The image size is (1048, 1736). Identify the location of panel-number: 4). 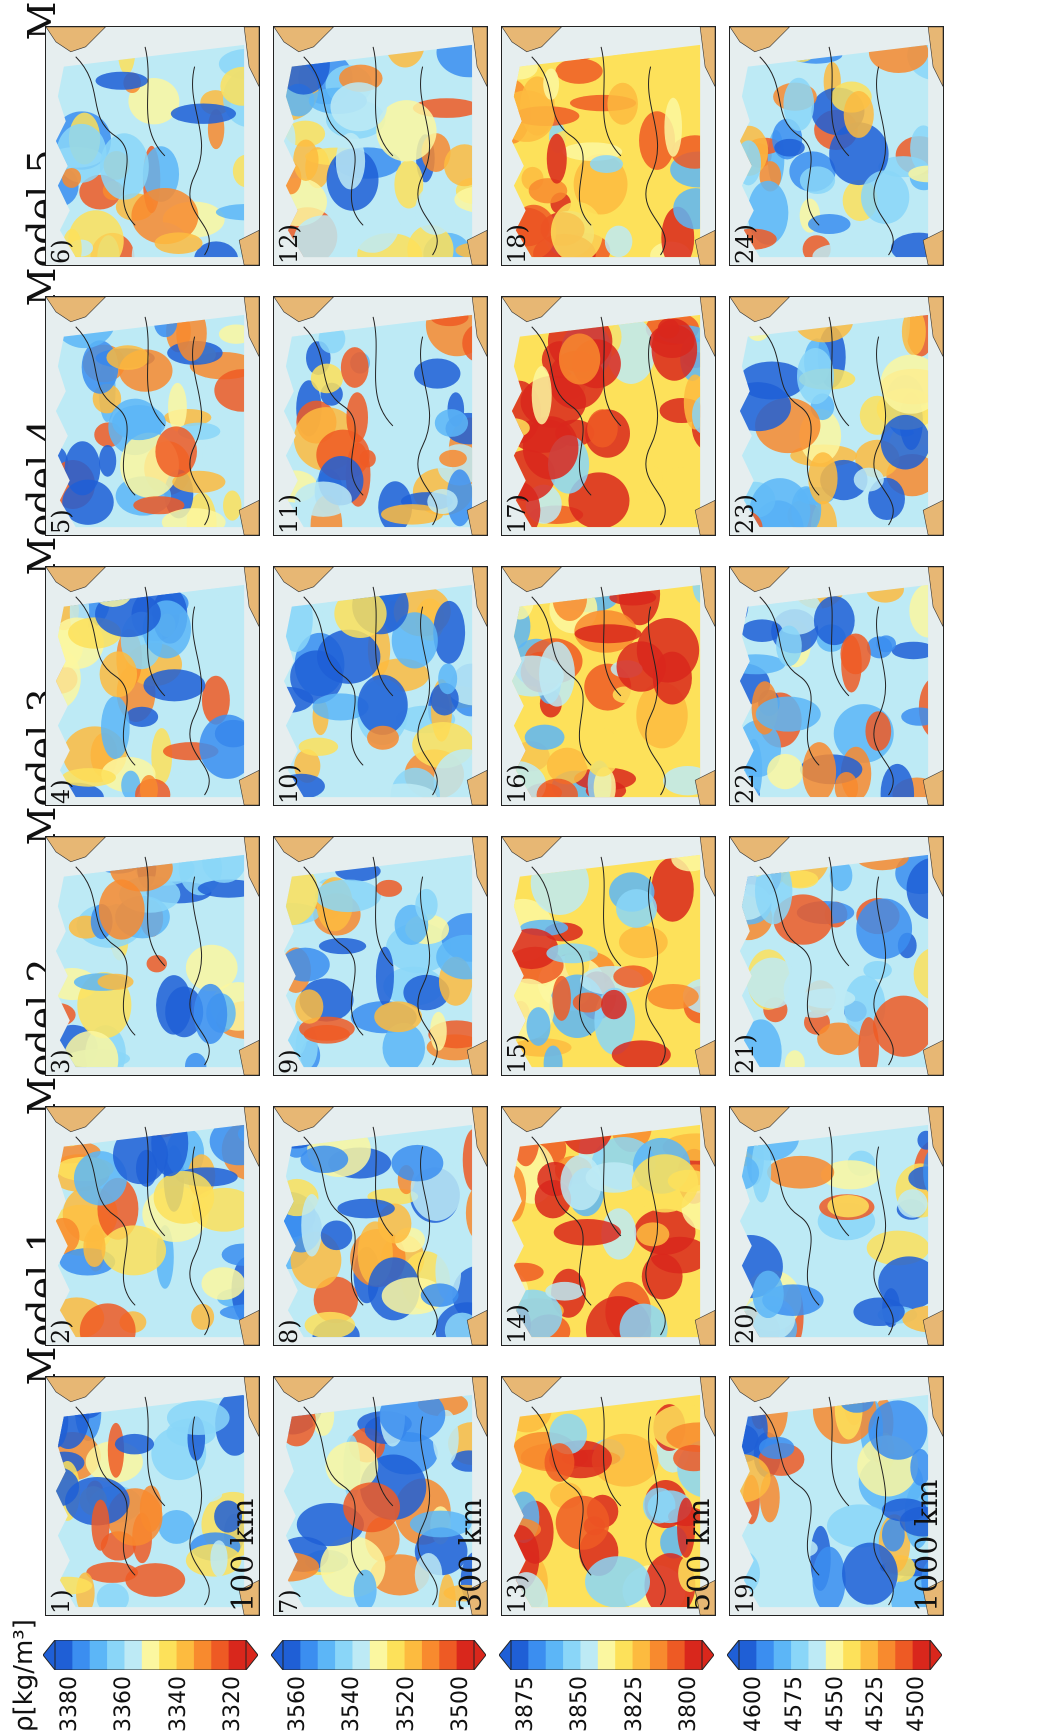
(61, 791).